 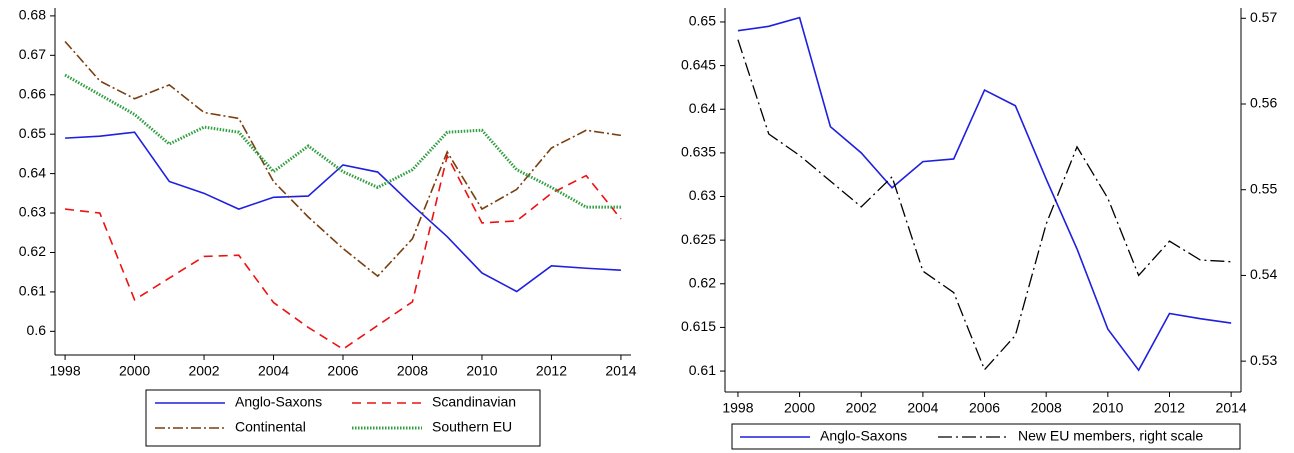 I want to click on series-line, so click(x=342, y=141).